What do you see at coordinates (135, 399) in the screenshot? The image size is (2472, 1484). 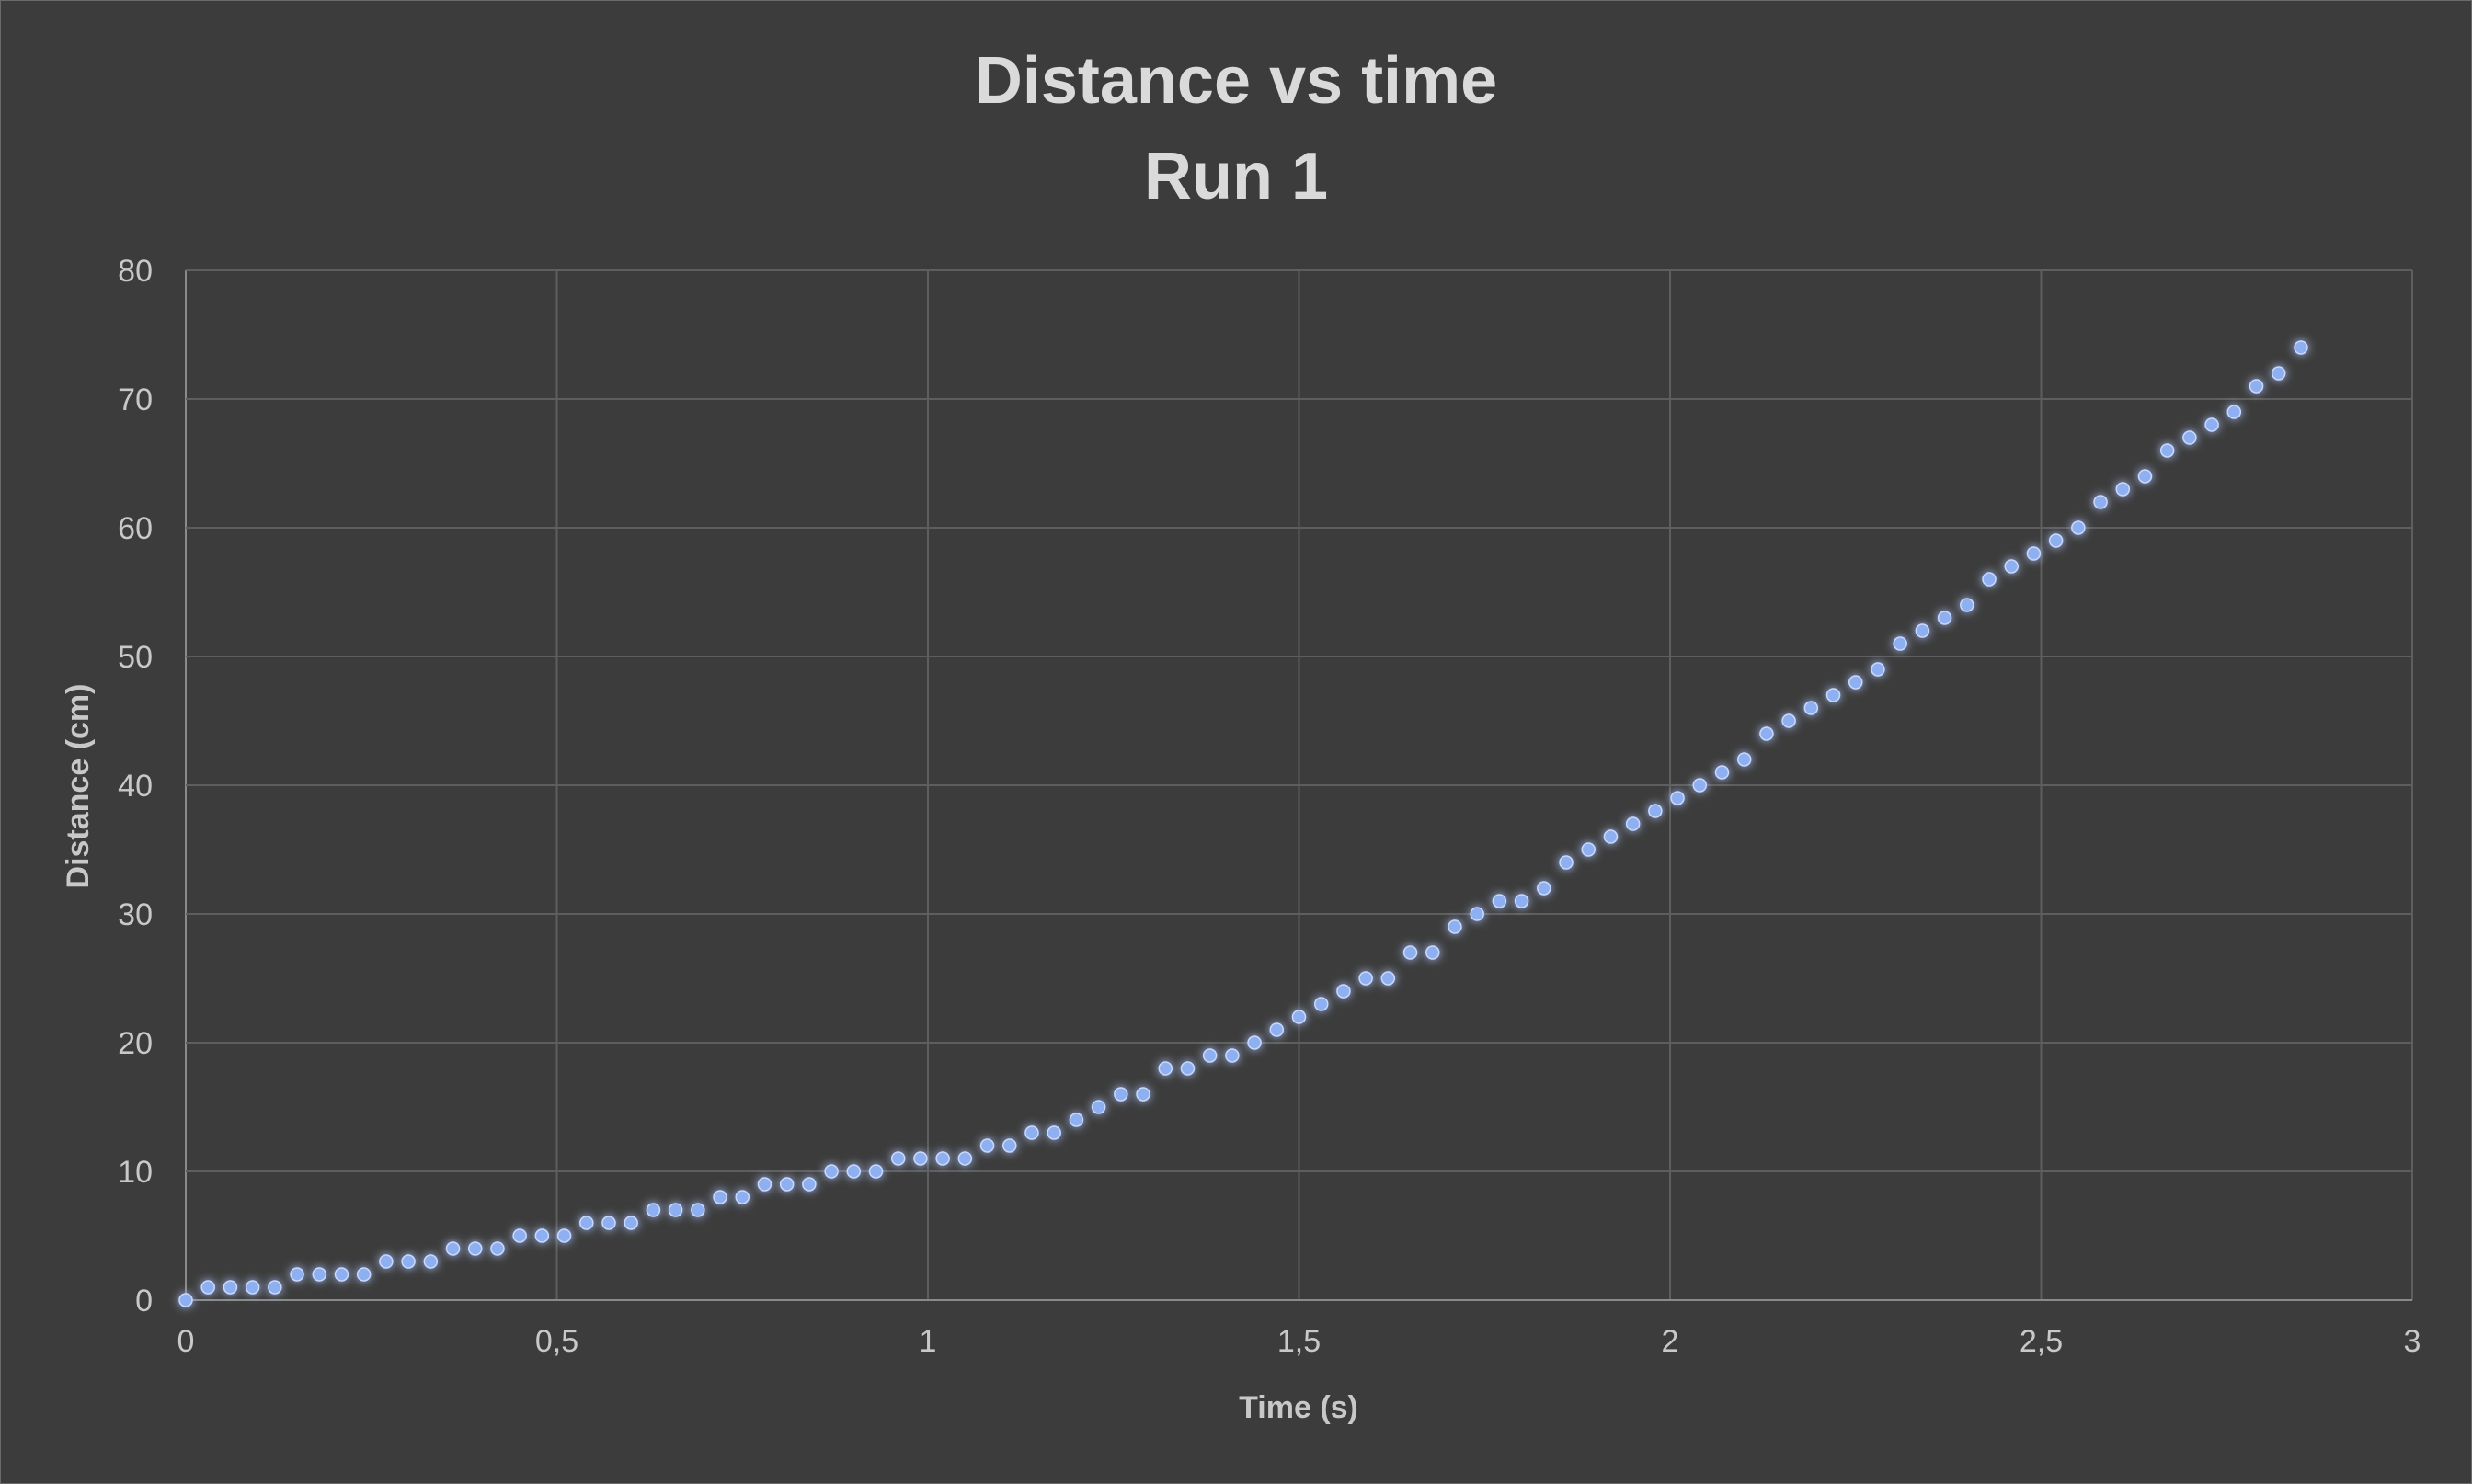 I see `y-tick-label: 70` at bounding box center [135, 399].